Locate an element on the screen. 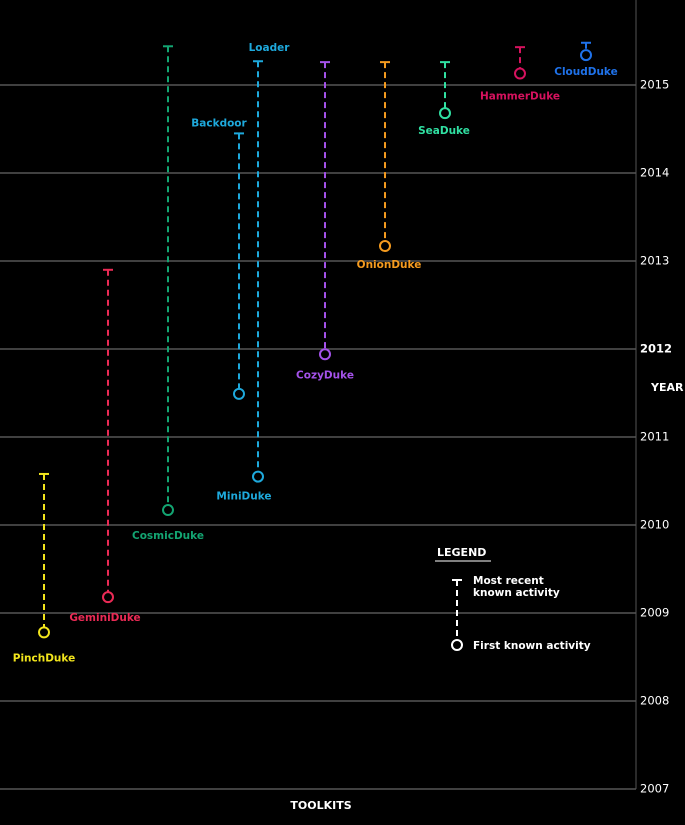  x-axis-label: TOOLKITS is located at coordinates (320, 805).